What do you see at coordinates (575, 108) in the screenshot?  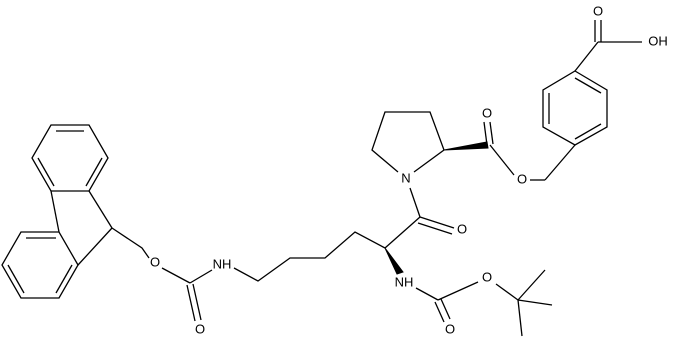 I see `ring` at bounding box center [575, 108].